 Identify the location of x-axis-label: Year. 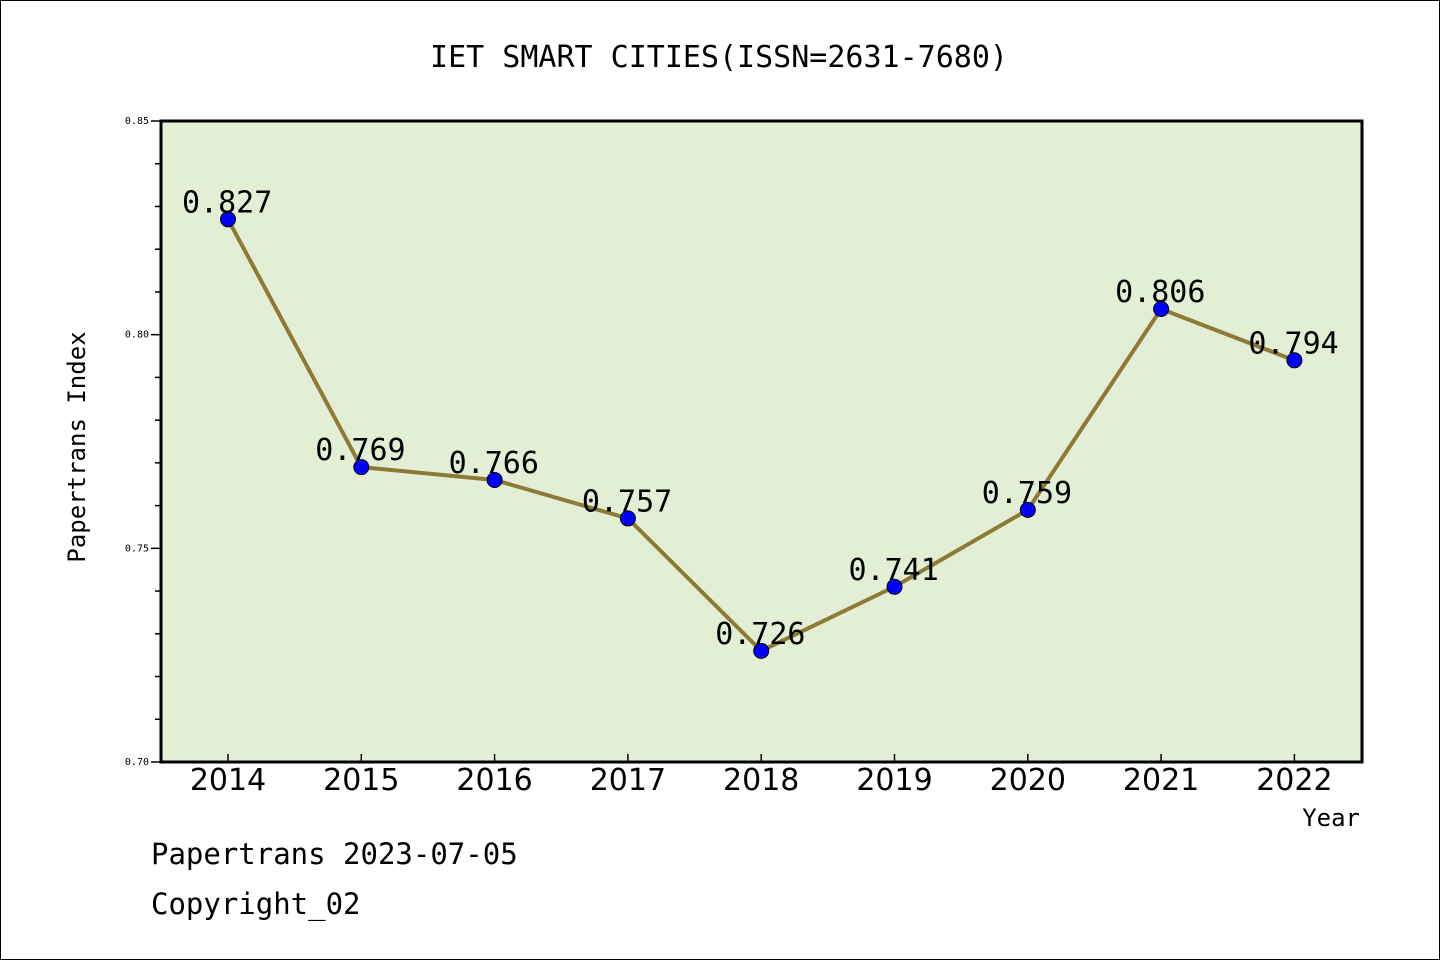
(1331, 818).